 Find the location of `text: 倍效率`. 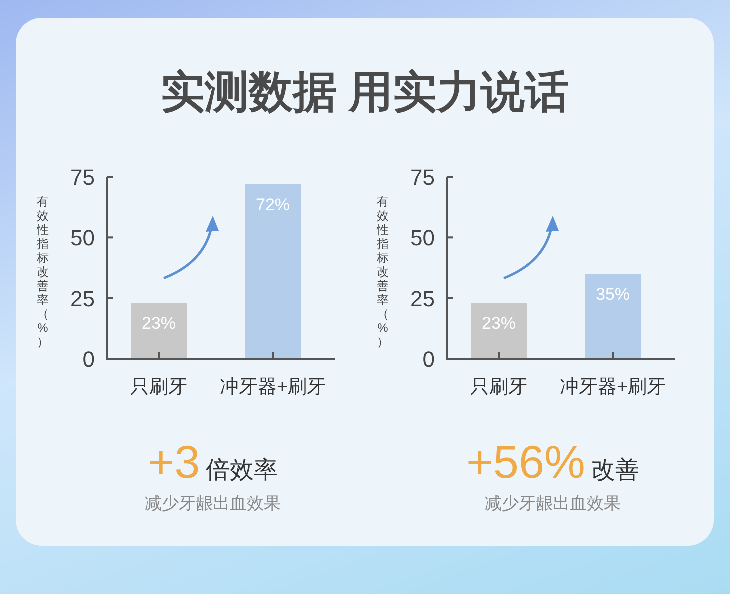

text: 倍效率 is located at coordinates (242, 470).